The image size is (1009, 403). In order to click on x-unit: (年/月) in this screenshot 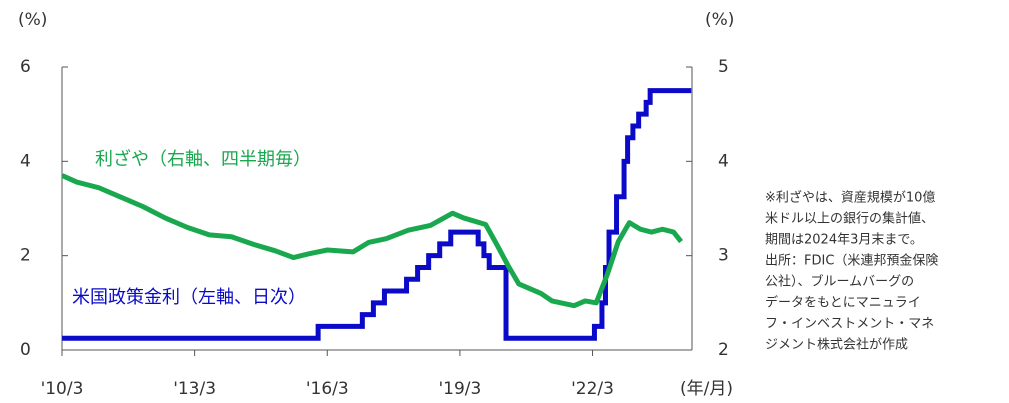, I will do `click(706, 389)`.